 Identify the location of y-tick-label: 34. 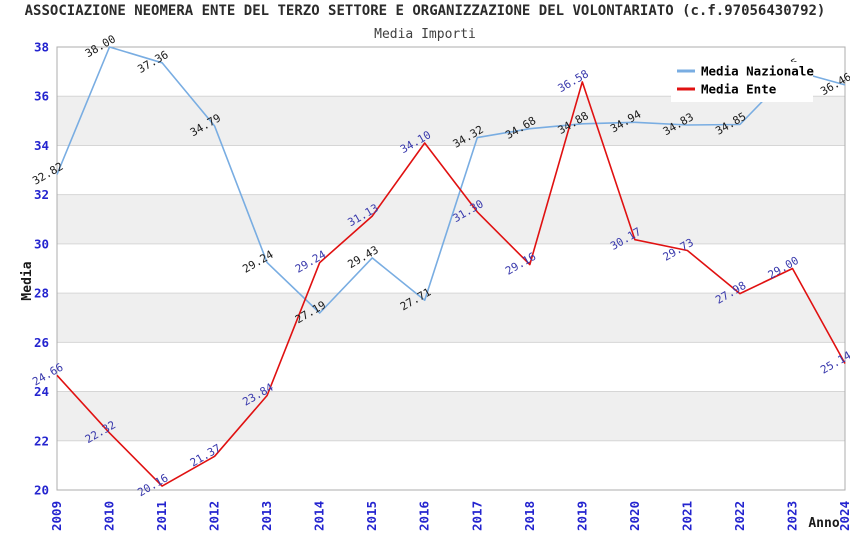
(41, 145).